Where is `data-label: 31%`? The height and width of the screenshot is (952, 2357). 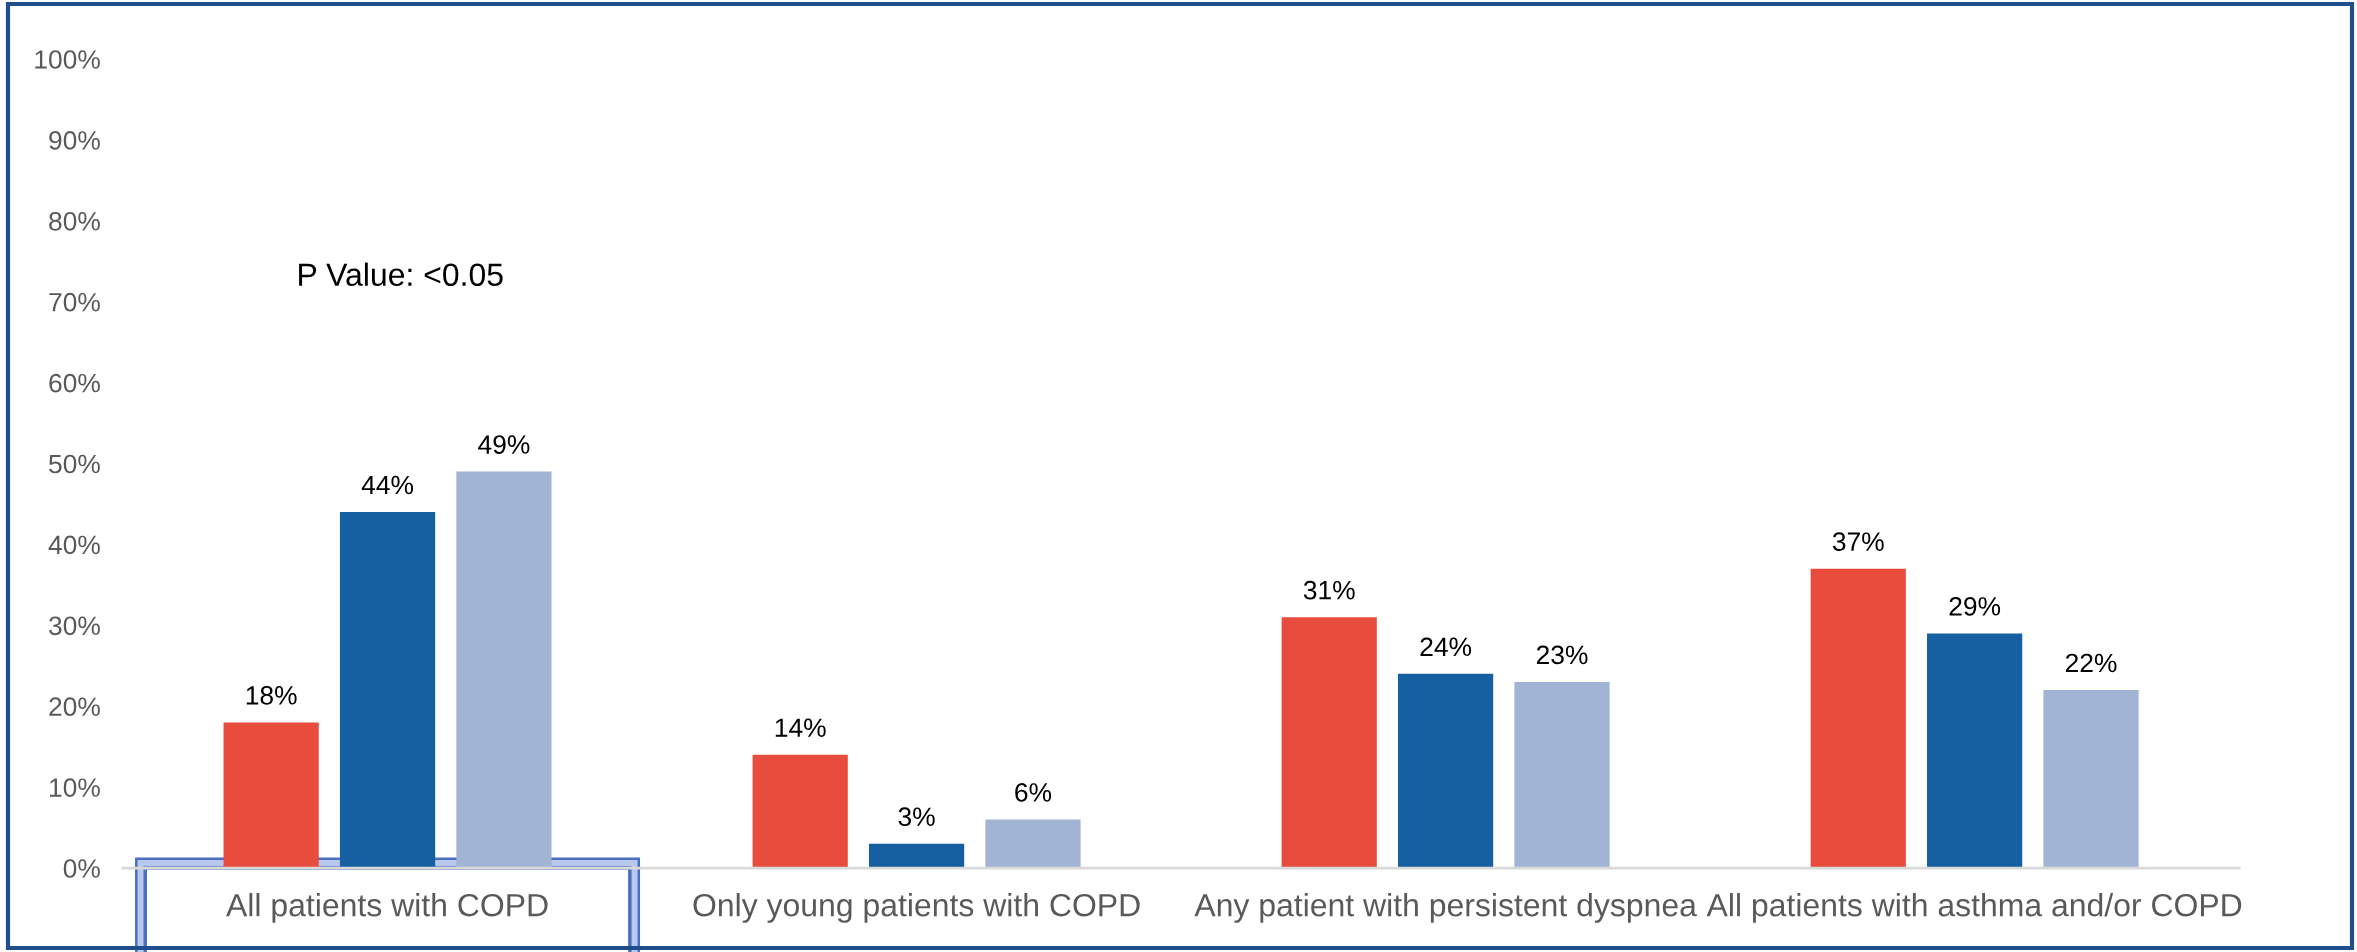
data-label: 31% is located at coordinates (1329, 590).